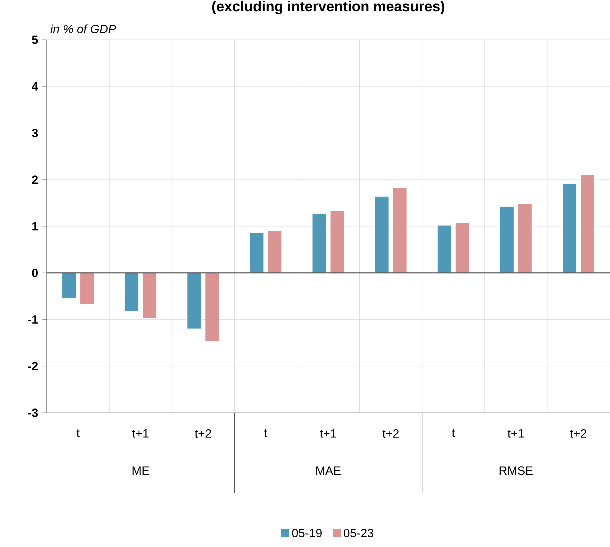 This screenshot has width=610, height=547. What do you see at coordinates (83, 29) in the screenshot?
I see `y-axis-title: in % of GDP` at bounding box center [83, 29].